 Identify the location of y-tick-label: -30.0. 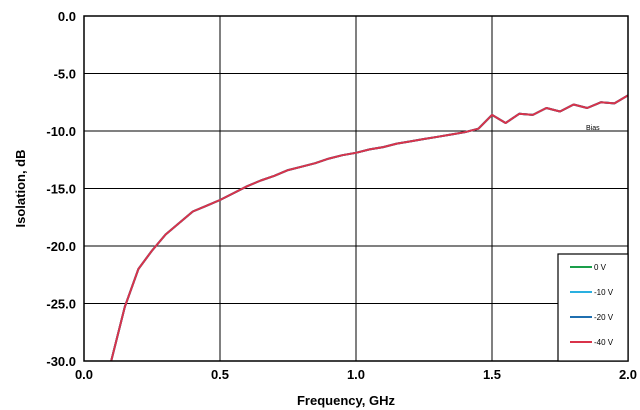
(61, 361).